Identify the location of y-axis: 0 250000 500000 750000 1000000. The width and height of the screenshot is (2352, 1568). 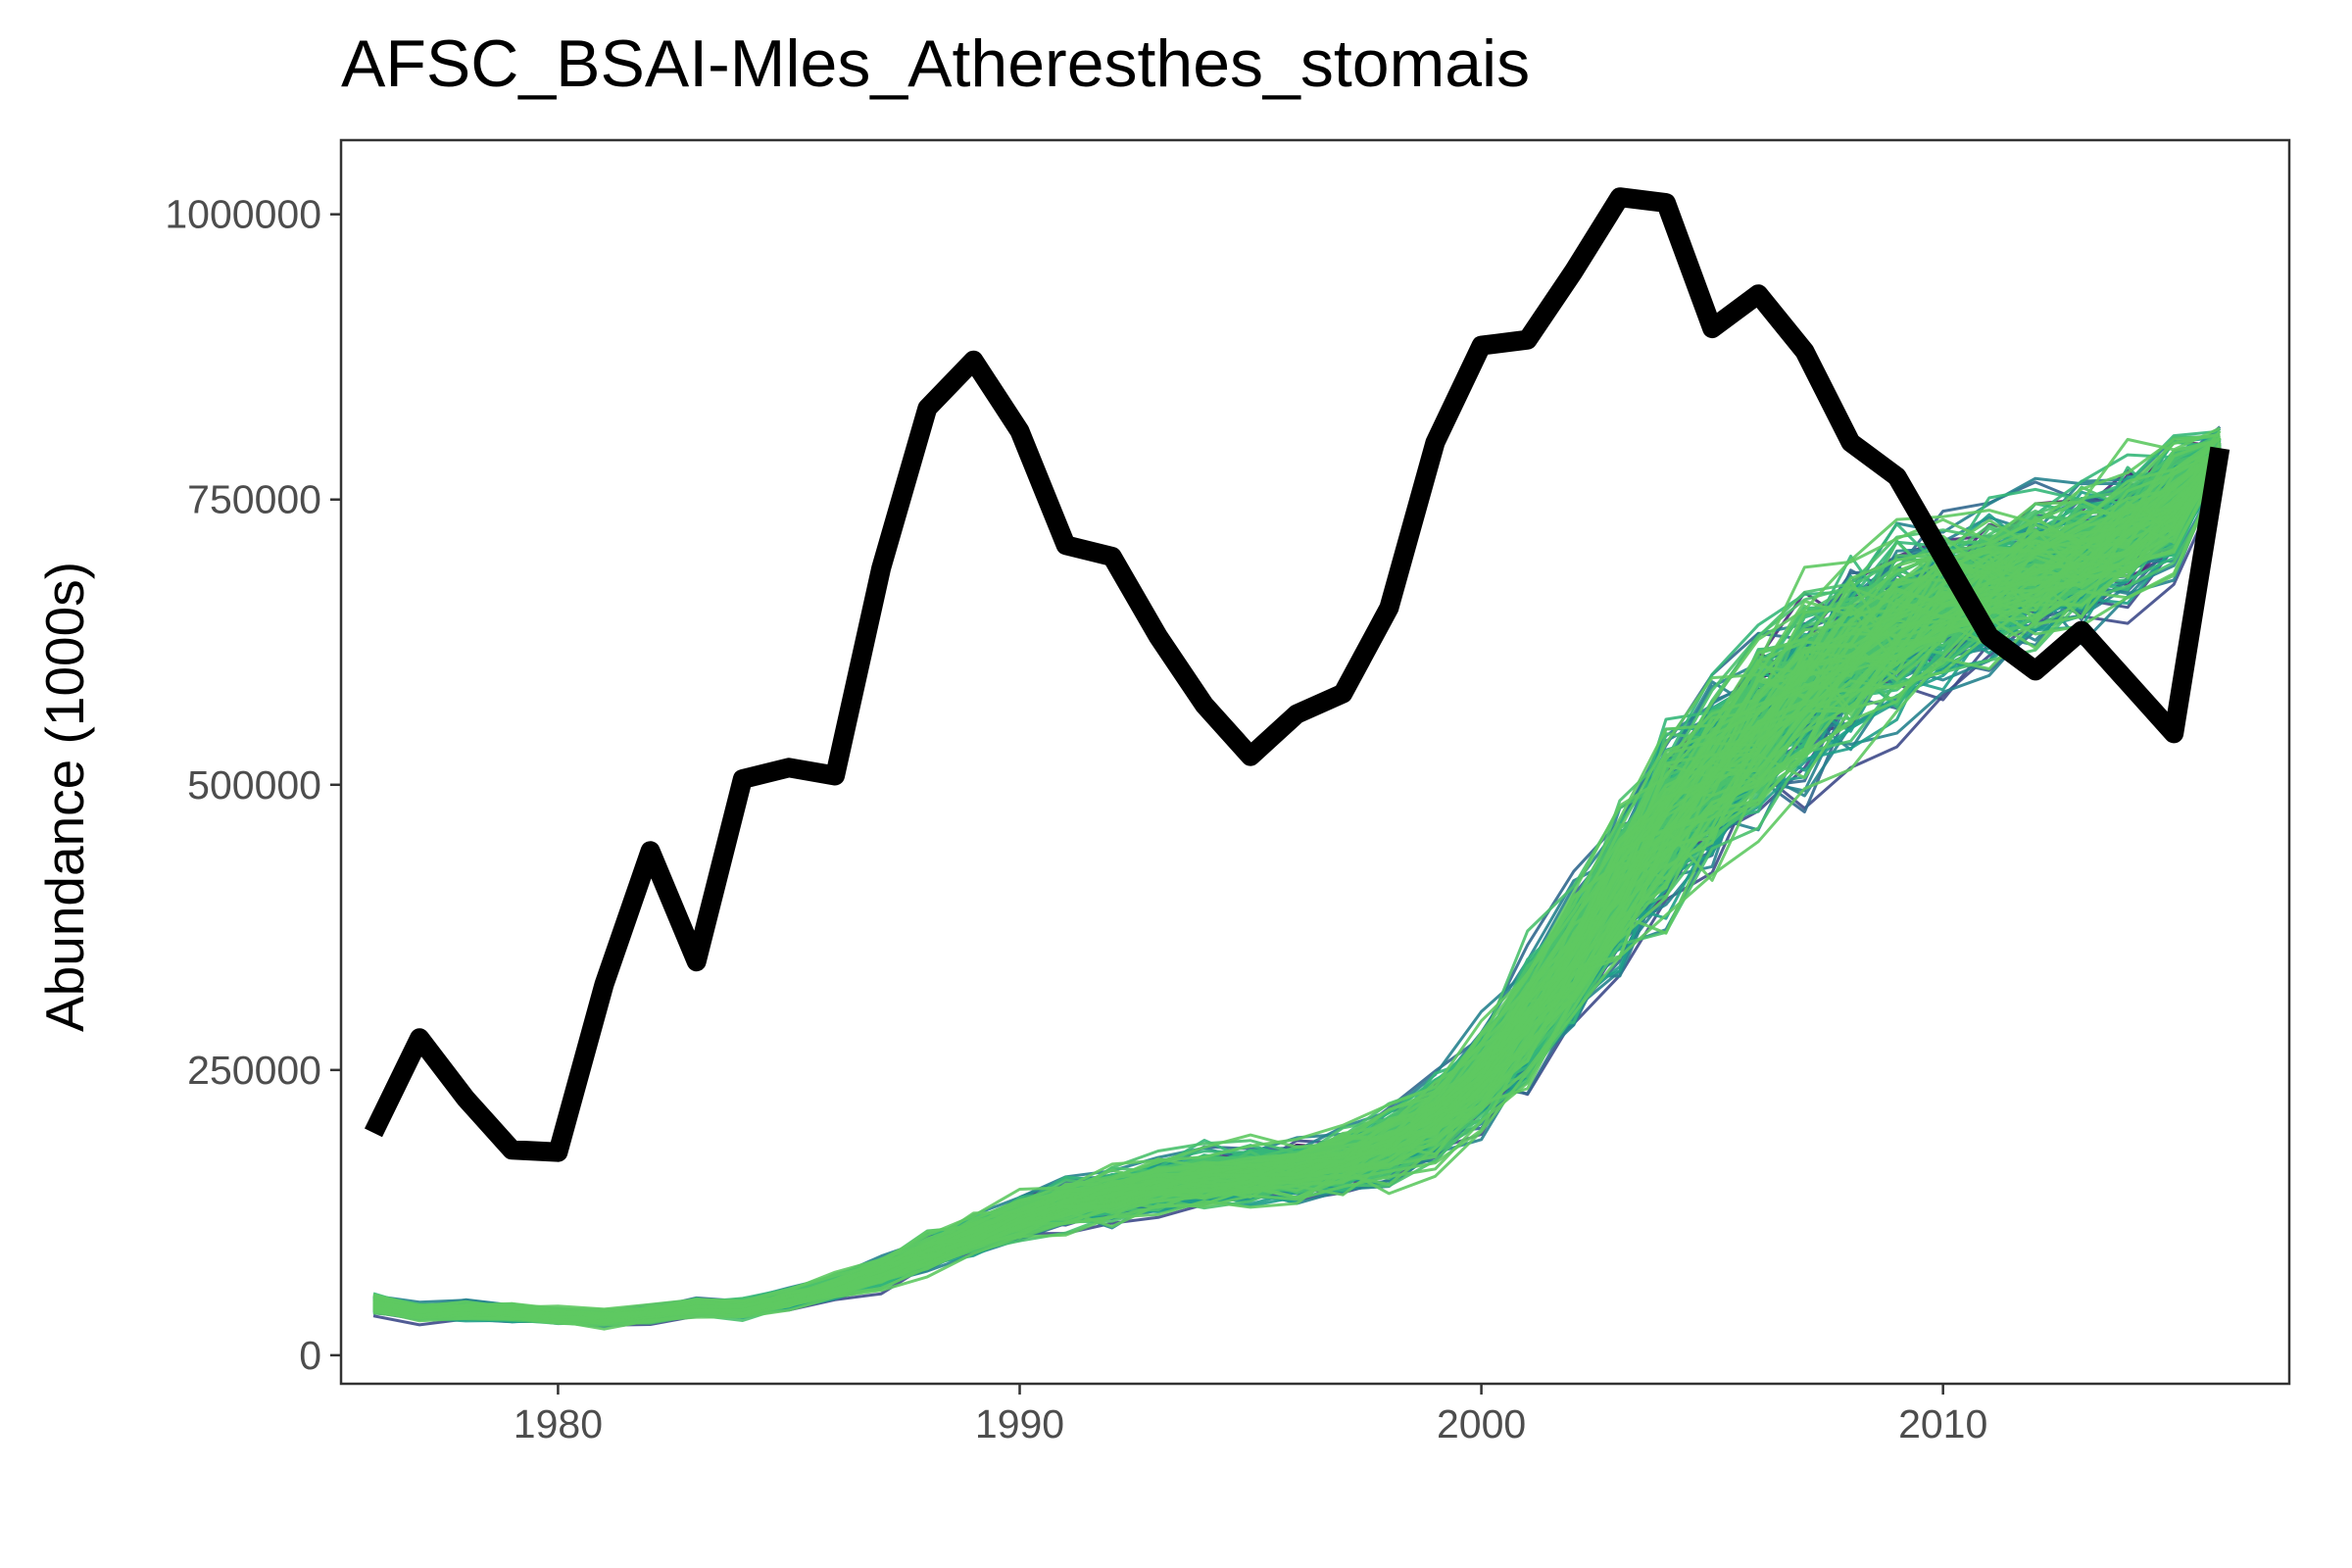
(253, 785).